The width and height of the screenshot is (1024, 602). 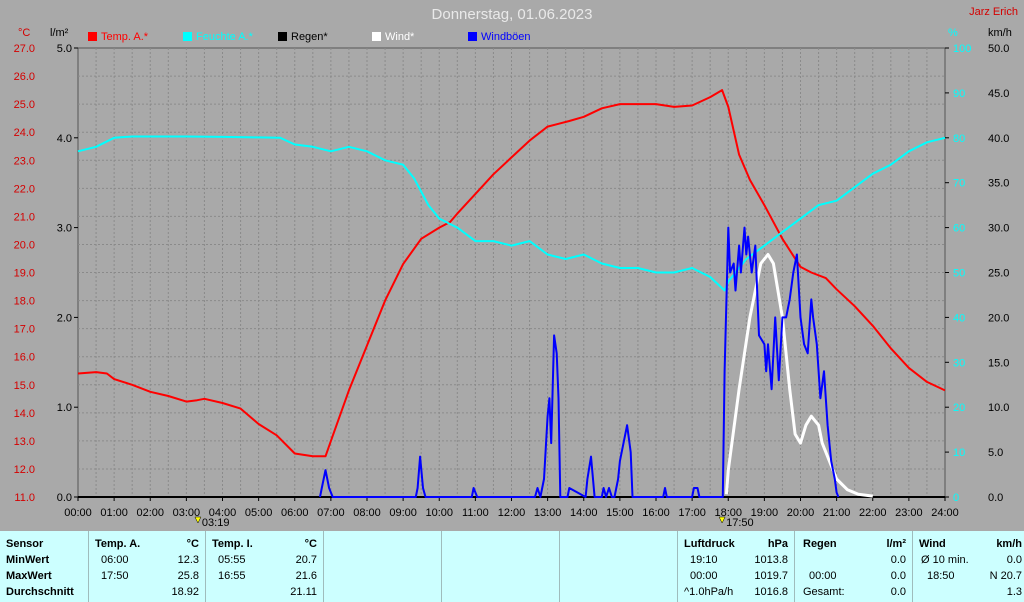 I want to click on legend-humidity: Feuchte A.*, so click(x=218, y=37).